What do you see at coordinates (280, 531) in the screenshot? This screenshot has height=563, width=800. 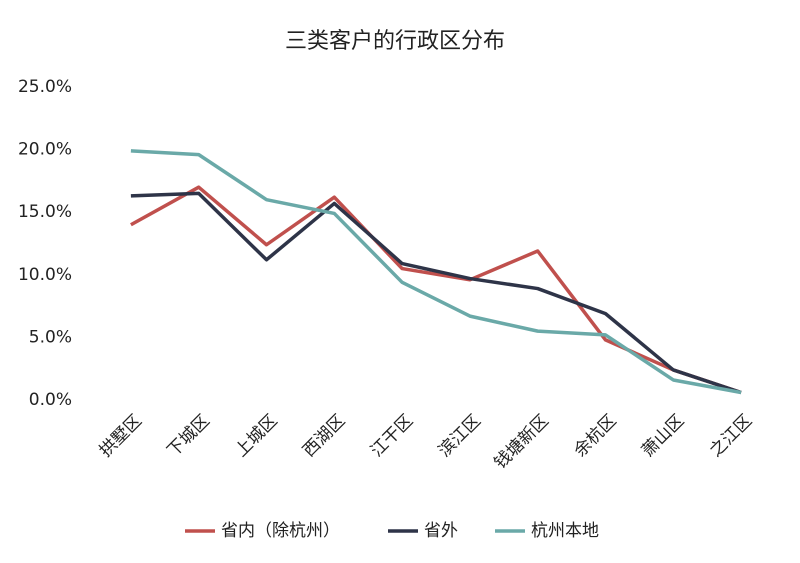 I see `legend-label: 省内（除杭州）` at bounding box center [280, 531].